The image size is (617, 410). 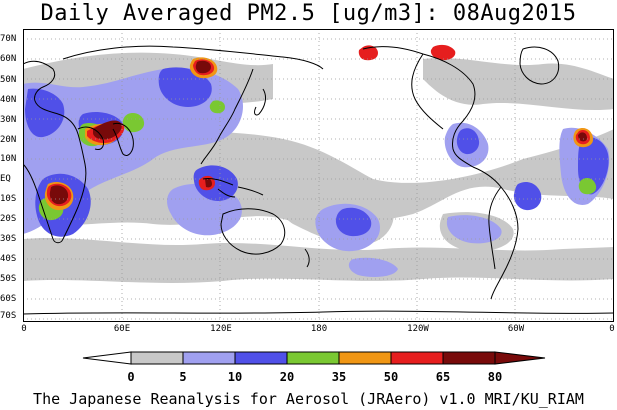 What do you see at coordinates (319, 329) in the screenshot?
I see `lon-label: 180` at bounding box center [319, 329].